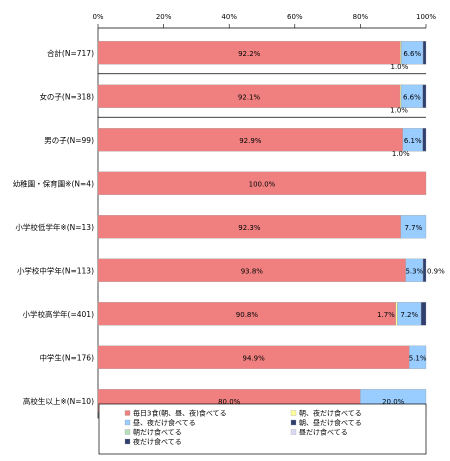  I want to click on legend-label: 朝、昼だけ食べてる, so click(330, 422).